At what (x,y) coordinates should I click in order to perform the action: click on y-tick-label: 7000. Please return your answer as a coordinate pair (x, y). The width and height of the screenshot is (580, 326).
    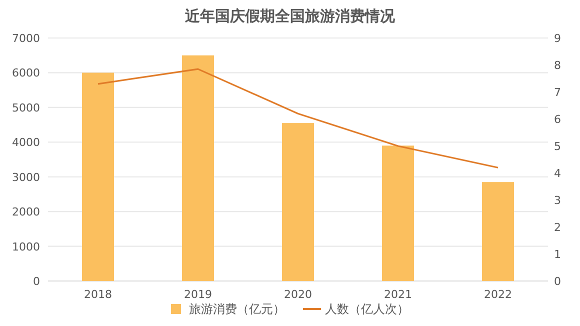
    Looking at the image, I should click on (26, 38).